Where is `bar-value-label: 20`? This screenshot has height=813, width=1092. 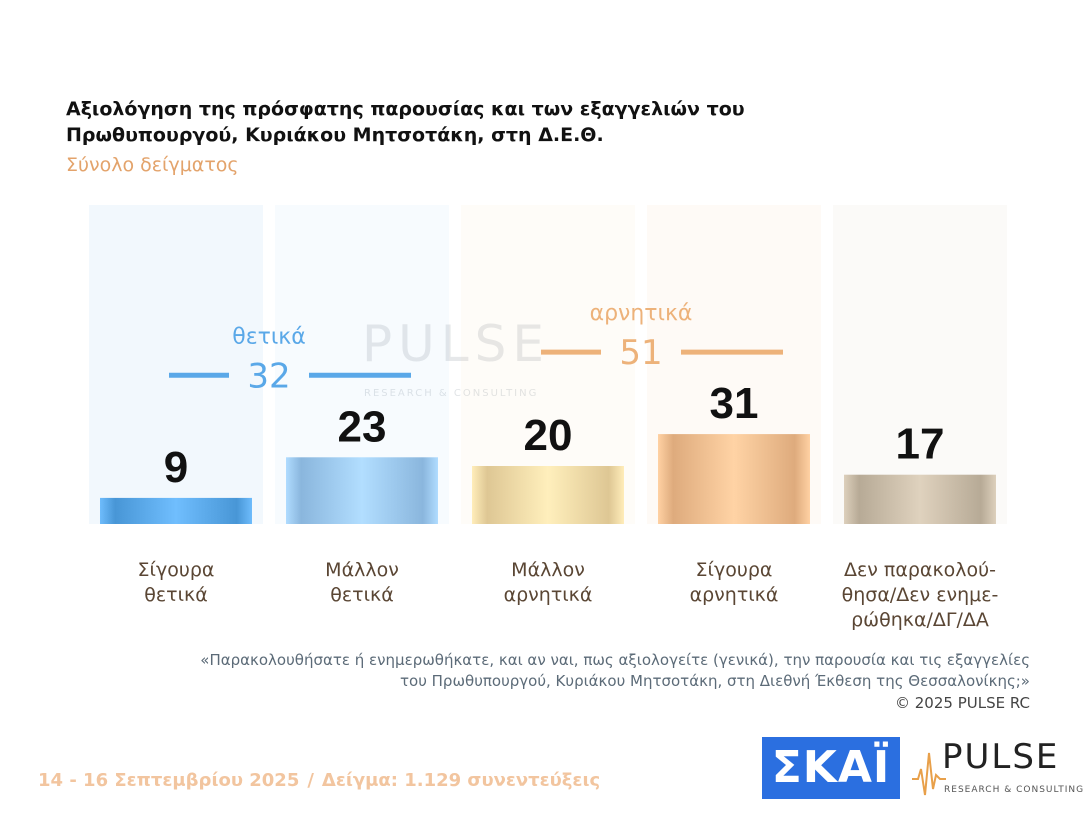 bar-value-label: 20 is located at coordinates (548, 435).